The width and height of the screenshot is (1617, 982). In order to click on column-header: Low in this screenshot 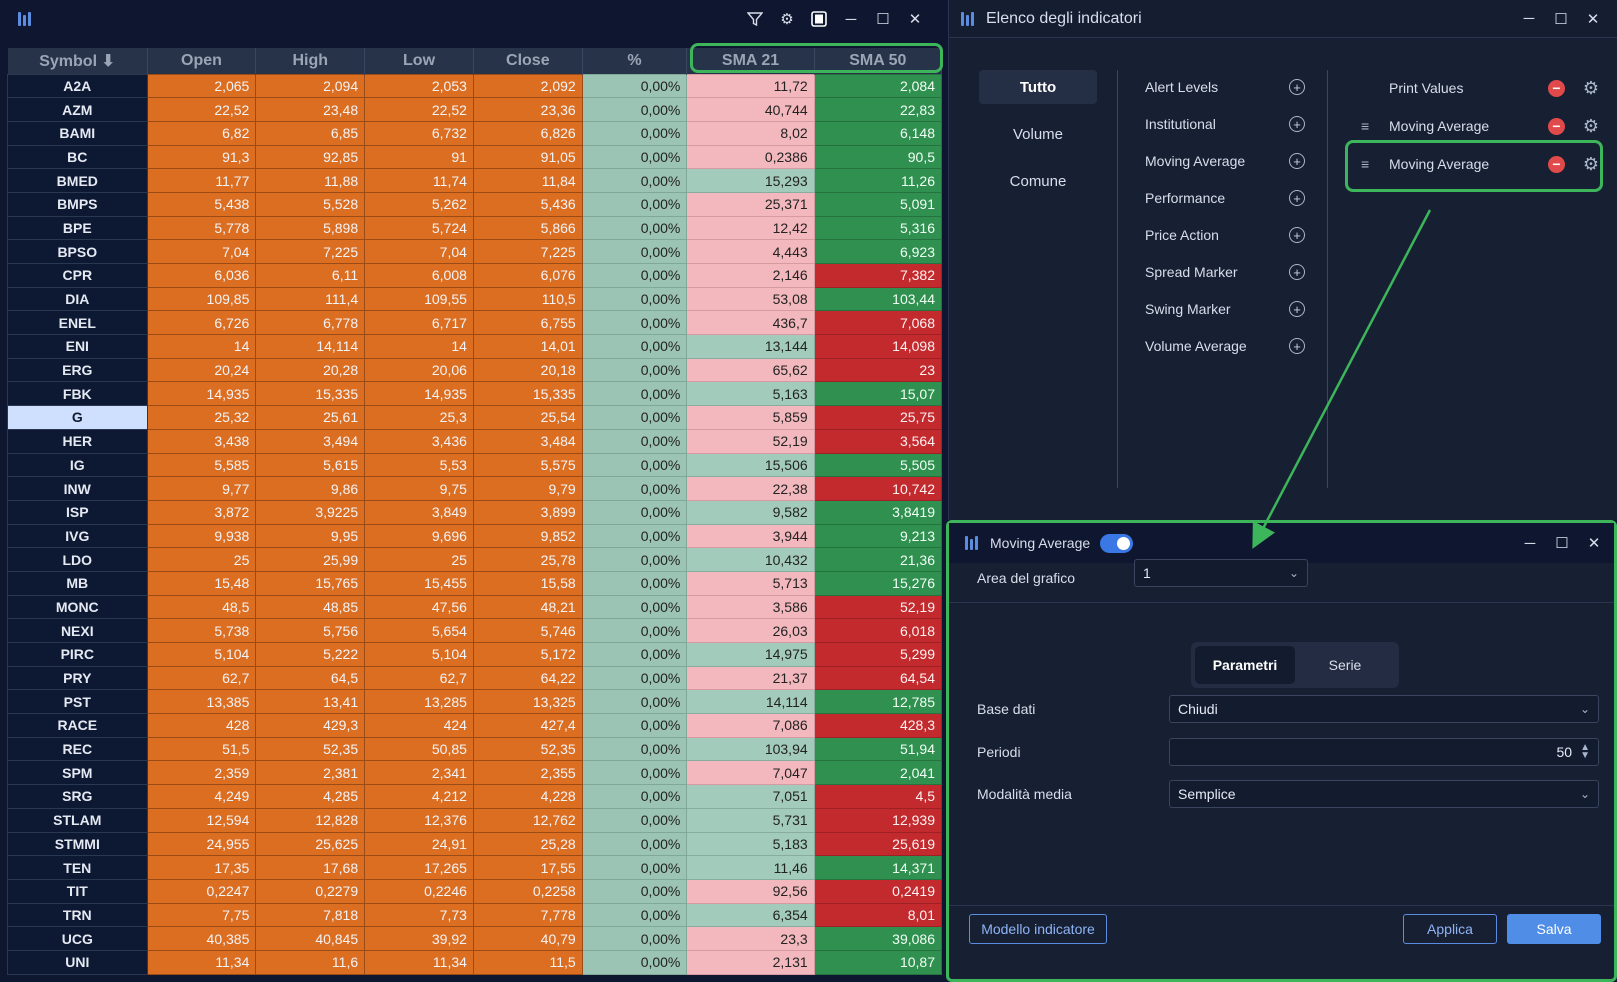, I will do `click(419, 61)`.